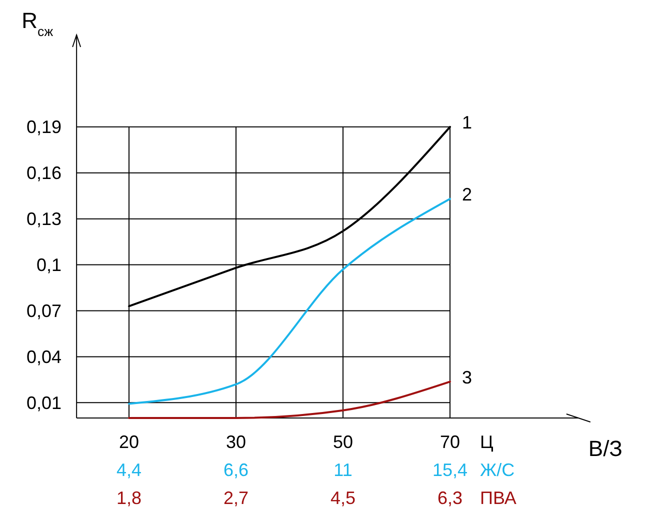  What do you see at coordinates (44, 311) in the screenshot?
I see `y-tick-label: 0,07` at bounding box center [44, 311].